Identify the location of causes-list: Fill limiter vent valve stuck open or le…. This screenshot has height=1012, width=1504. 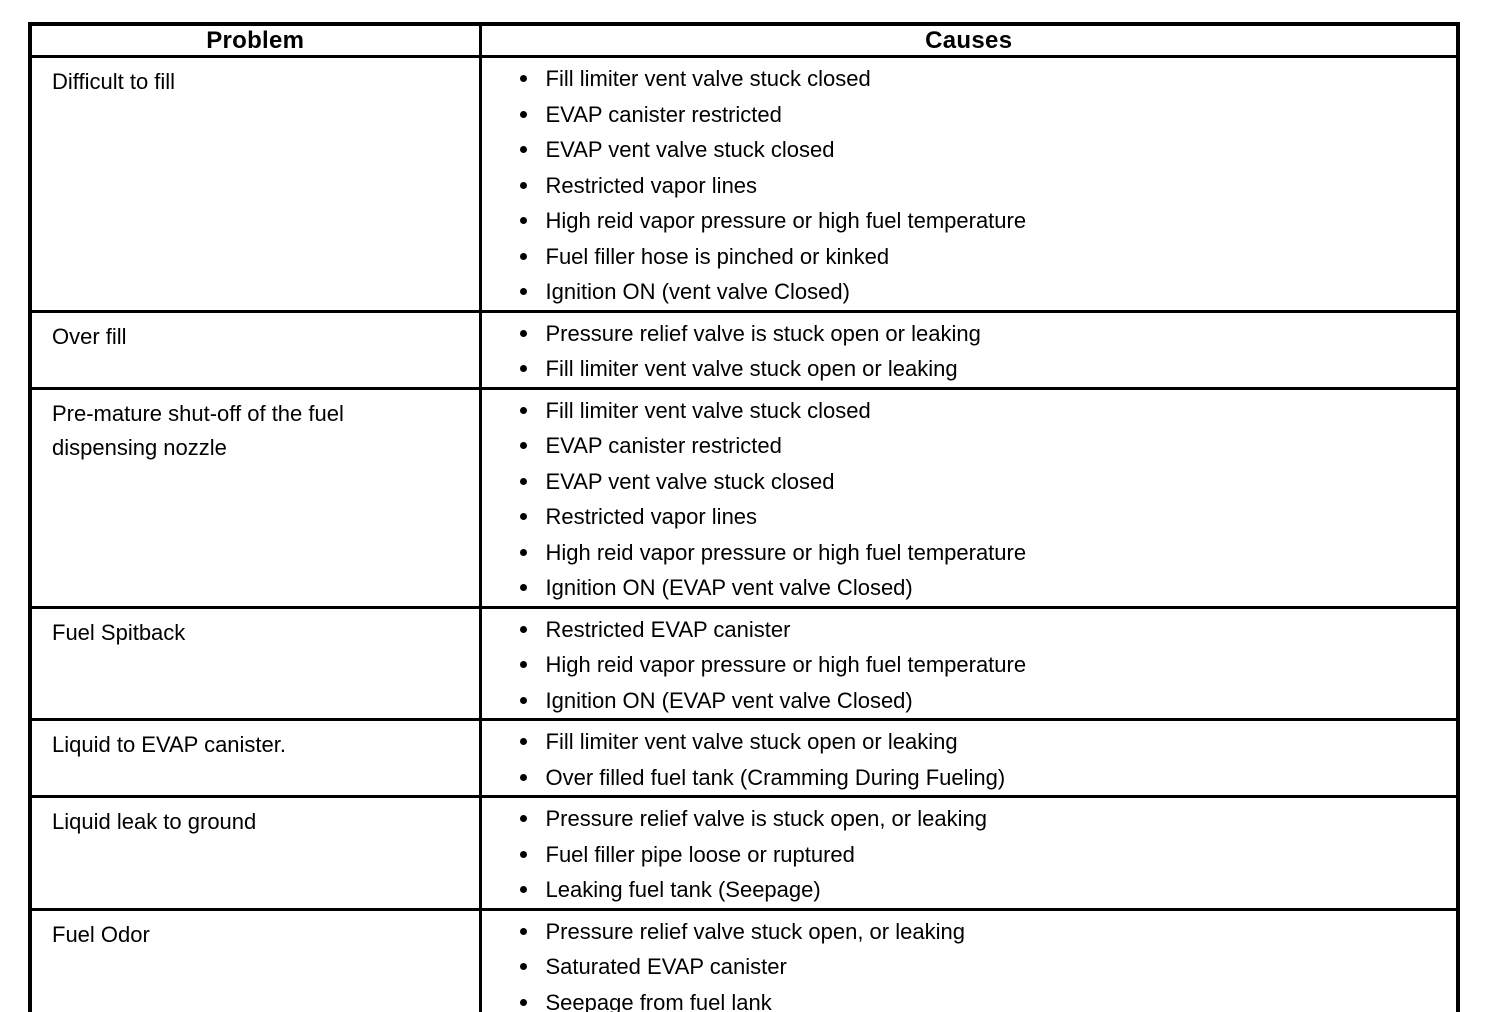
(969, 759).